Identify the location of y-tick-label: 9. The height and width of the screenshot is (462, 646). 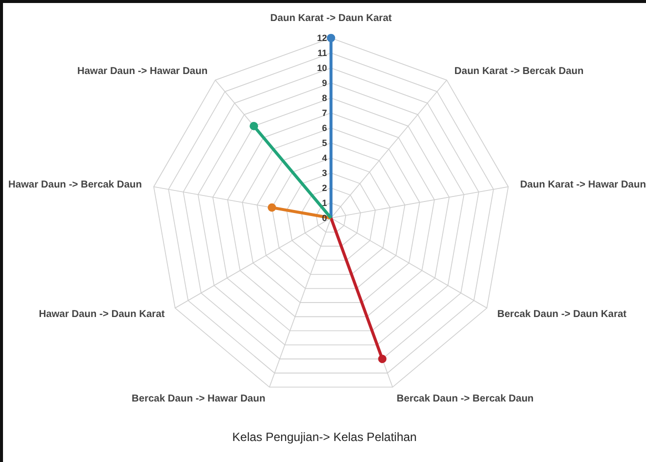
(324, 83).